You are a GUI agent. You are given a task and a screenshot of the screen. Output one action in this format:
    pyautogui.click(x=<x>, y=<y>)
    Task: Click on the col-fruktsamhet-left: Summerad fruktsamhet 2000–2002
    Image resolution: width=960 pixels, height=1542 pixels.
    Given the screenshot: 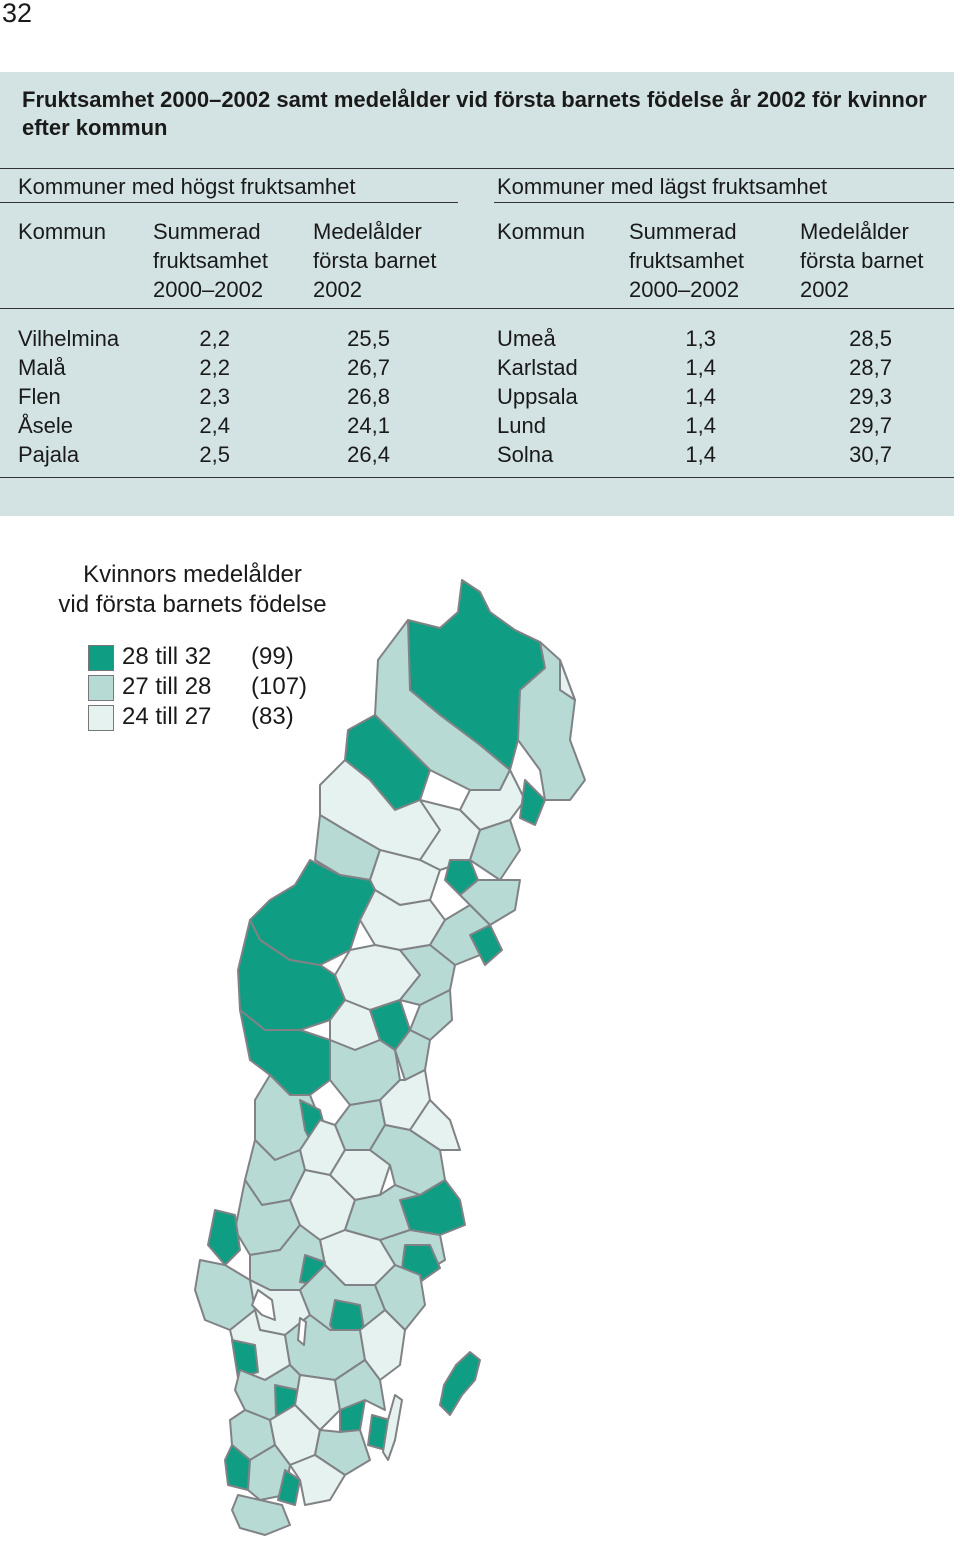 What is the action you would take?
    pyautogui.click(x=210, y=260)
    